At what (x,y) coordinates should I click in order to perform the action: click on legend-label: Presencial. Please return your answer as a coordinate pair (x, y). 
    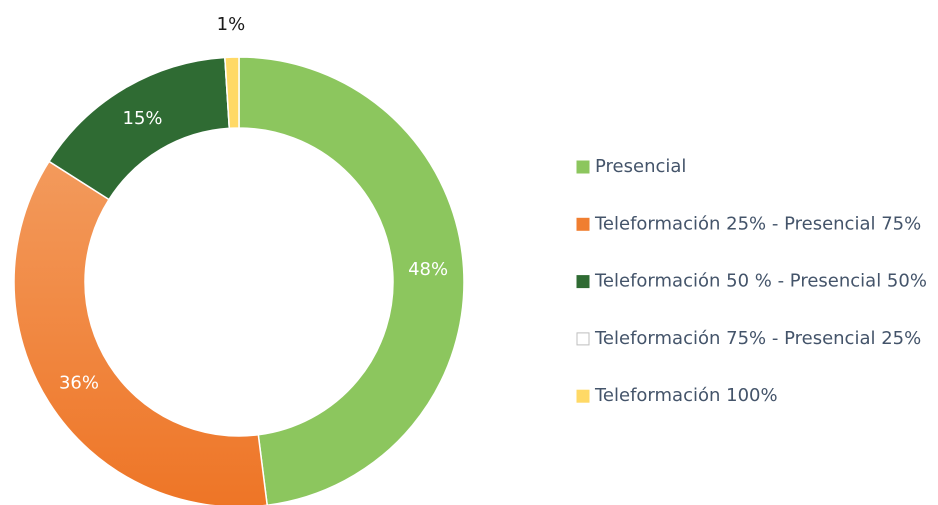
    Looking at the image, I should click on (640, 166).